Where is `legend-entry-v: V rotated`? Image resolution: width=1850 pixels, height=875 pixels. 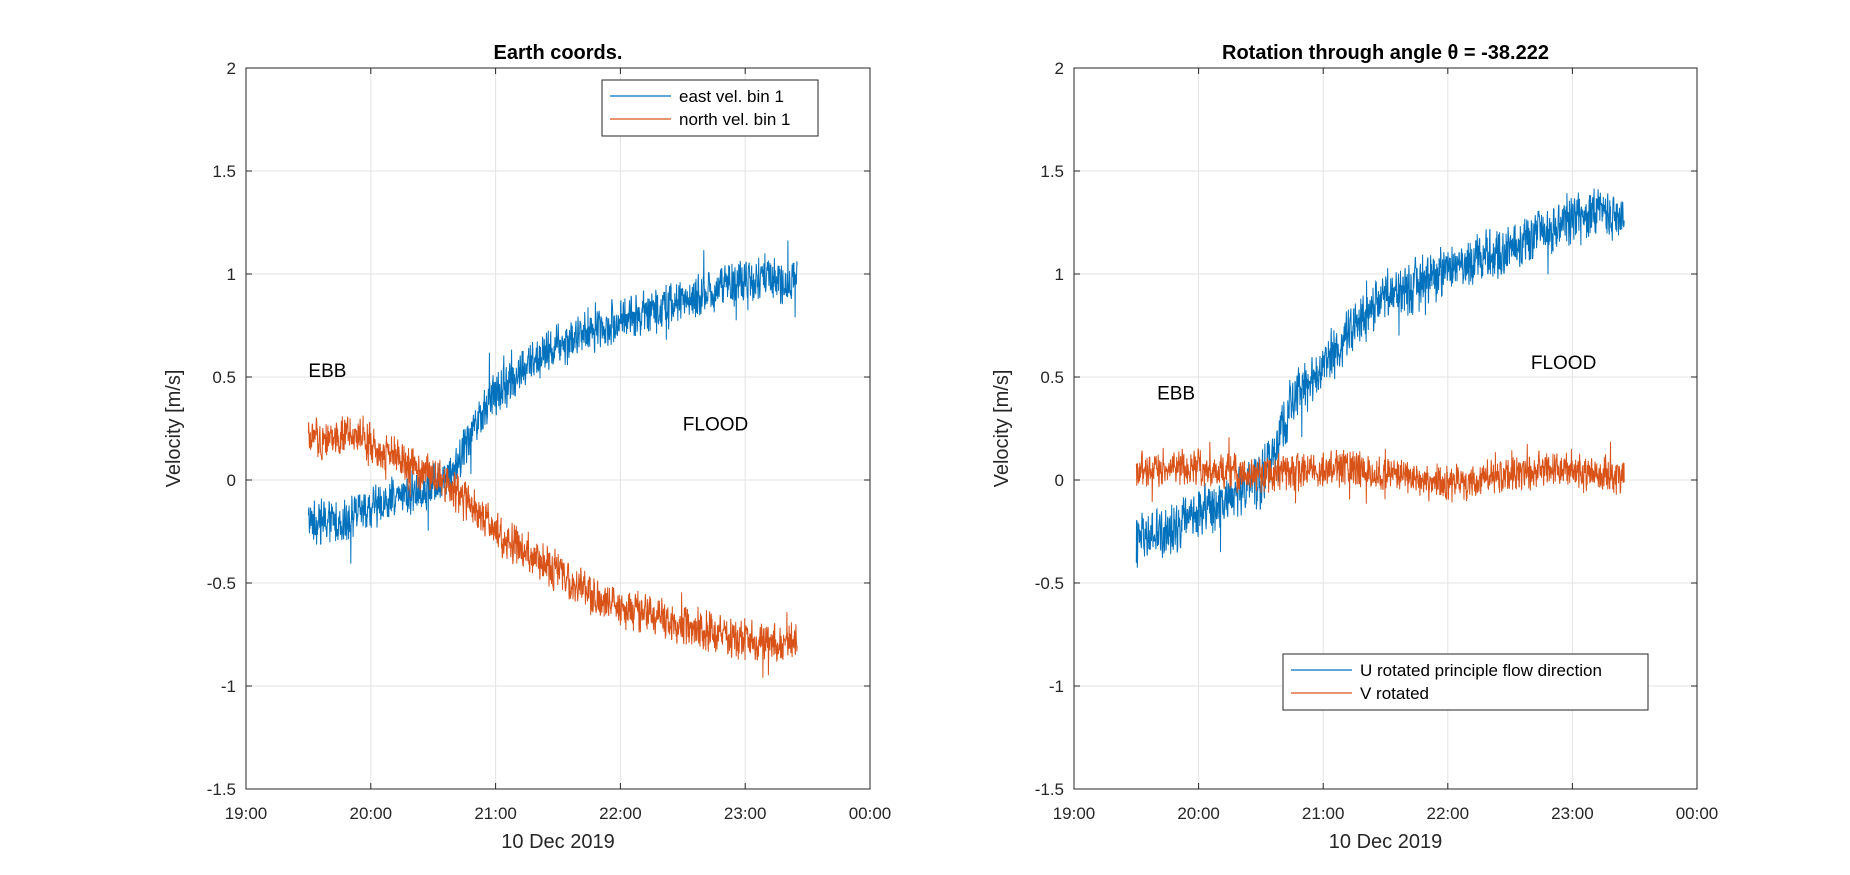 legend-entry-v: V rotated is located at coordinates (1394, 693).